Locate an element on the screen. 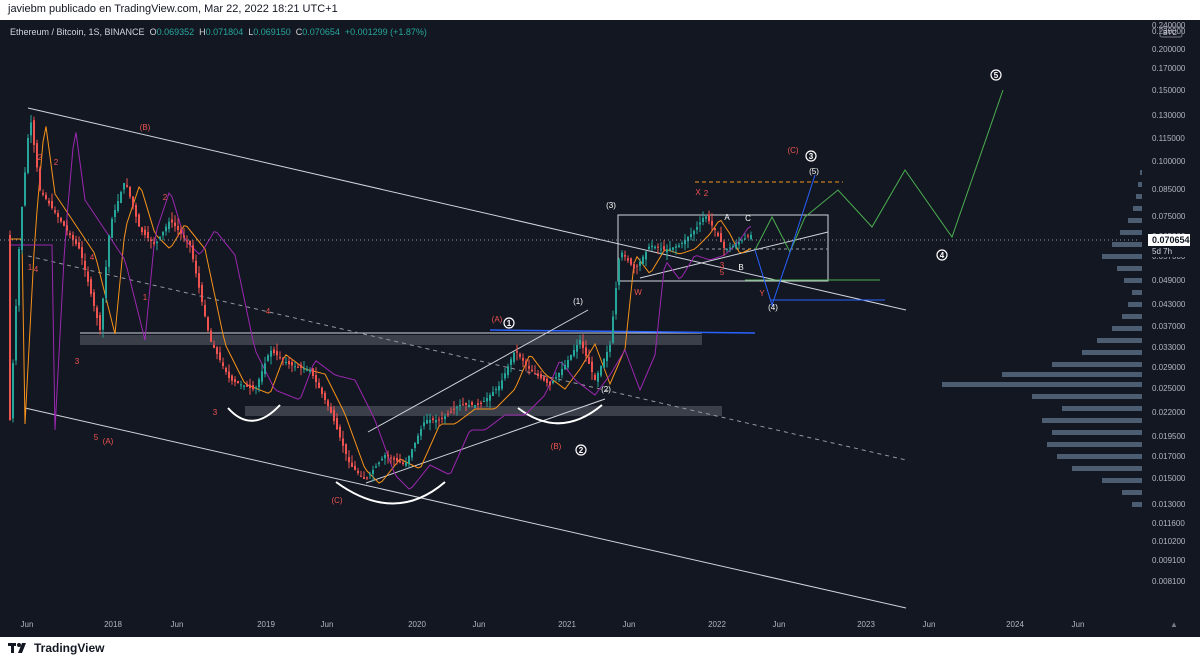 Image resolution: width=1200 pixels, height=661 pixels. wave-red-label: 4 is located at coordinates (92, 257).